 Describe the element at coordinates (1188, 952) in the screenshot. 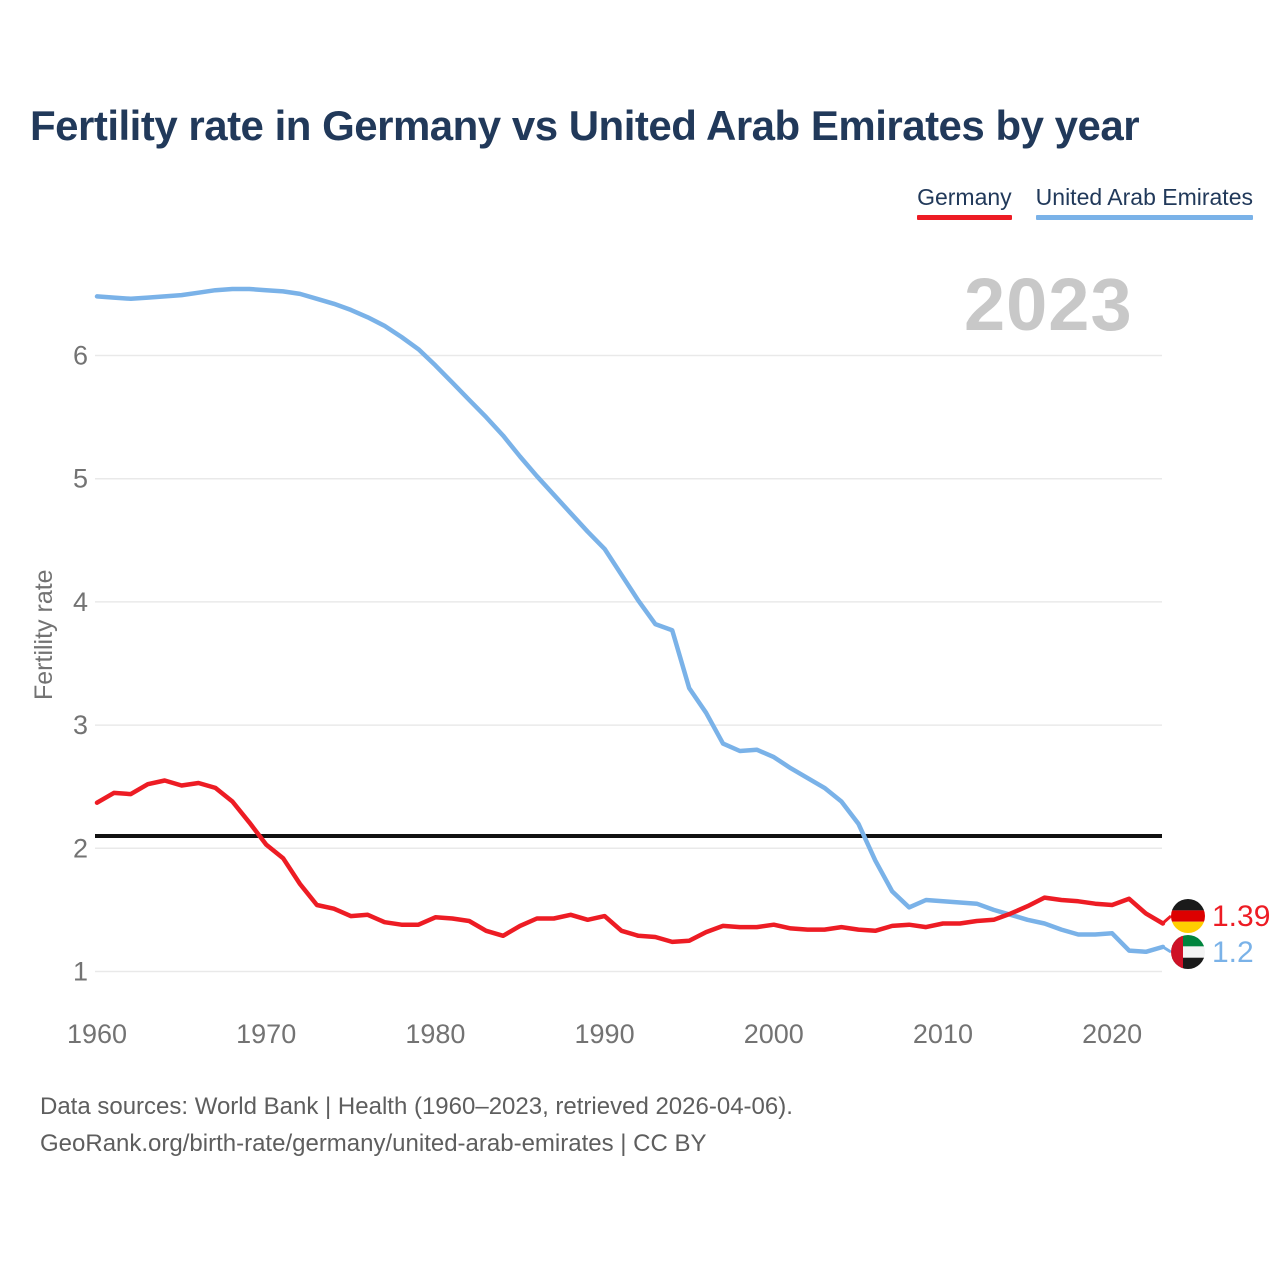

I see `uae-flag-icon` at that location.